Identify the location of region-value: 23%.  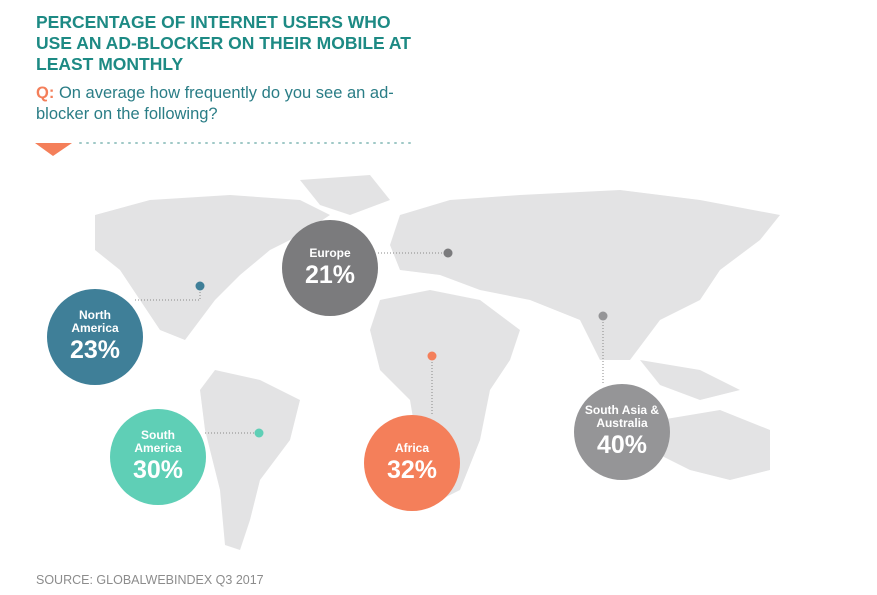
(95, 350).